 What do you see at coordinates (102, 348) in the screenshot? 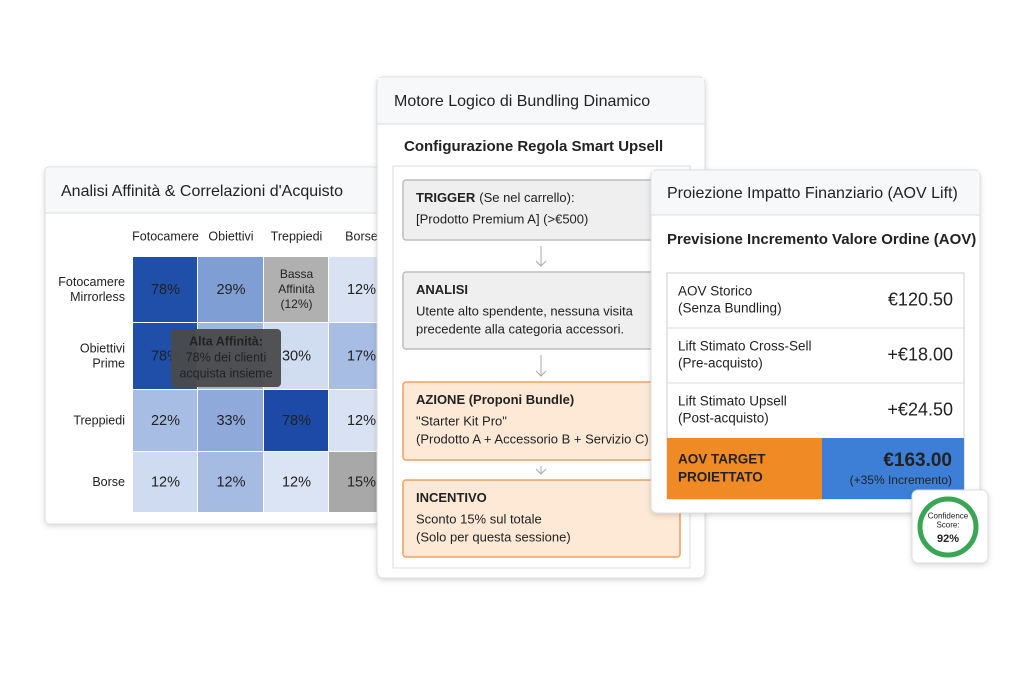
I see `row-label: Obiettivi` at bounding box center [102, 348].